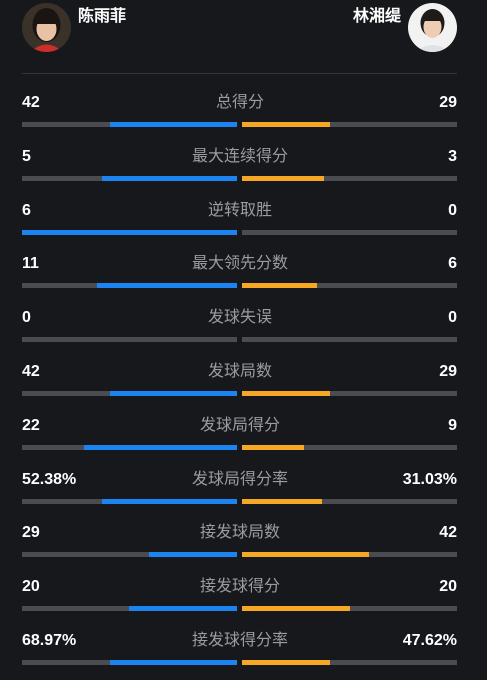 This screenshot has width=487, height=680. I want to click on stat-right-value: 20, so click(448, 587).